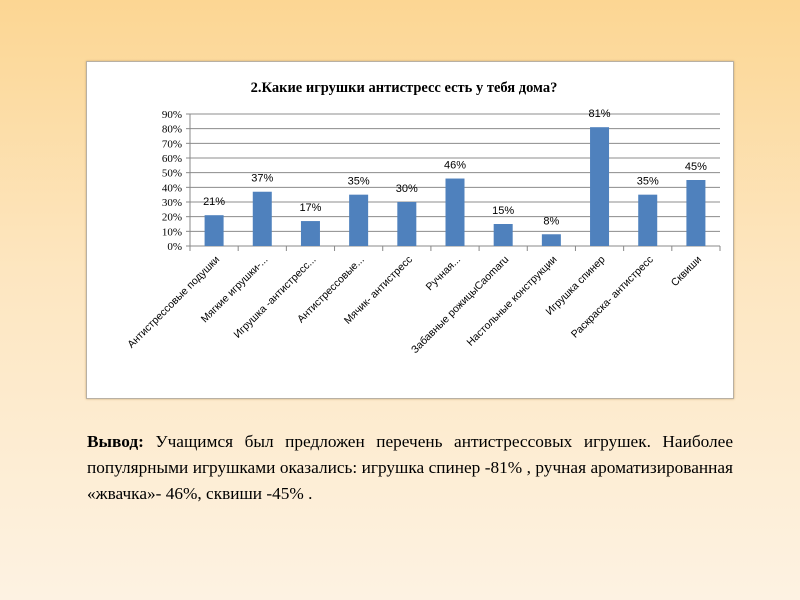  What do you see at coordinates (173, 302) in the screenshot?
I see `x-tick-label: Антистрессовые подушки` at bounding box center [173, 302].